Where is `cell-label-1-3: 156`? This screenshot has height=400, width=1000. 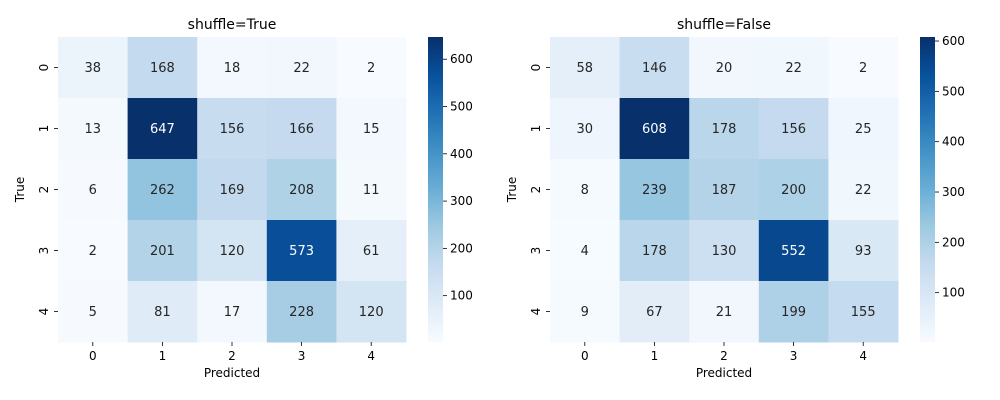 cell-label-1-3: 156 is located at coordinates (793, 129).